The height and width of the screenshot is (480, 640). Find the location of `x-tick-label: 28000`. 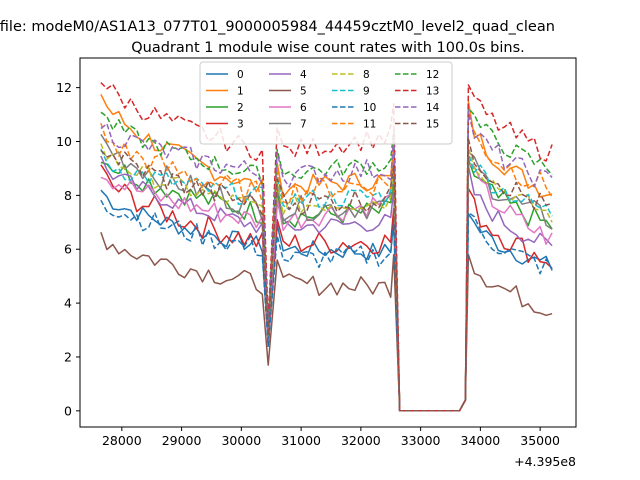

x-tick-label: 28000 is located at coordinates (122, 440).